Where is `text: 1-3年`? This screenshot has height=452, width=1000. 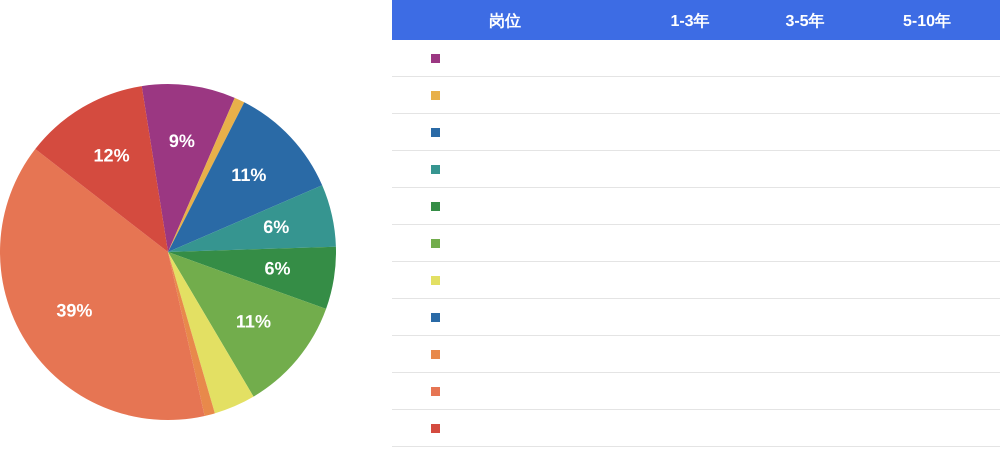 text: 1-3年 is located at coordinates (690, 22).